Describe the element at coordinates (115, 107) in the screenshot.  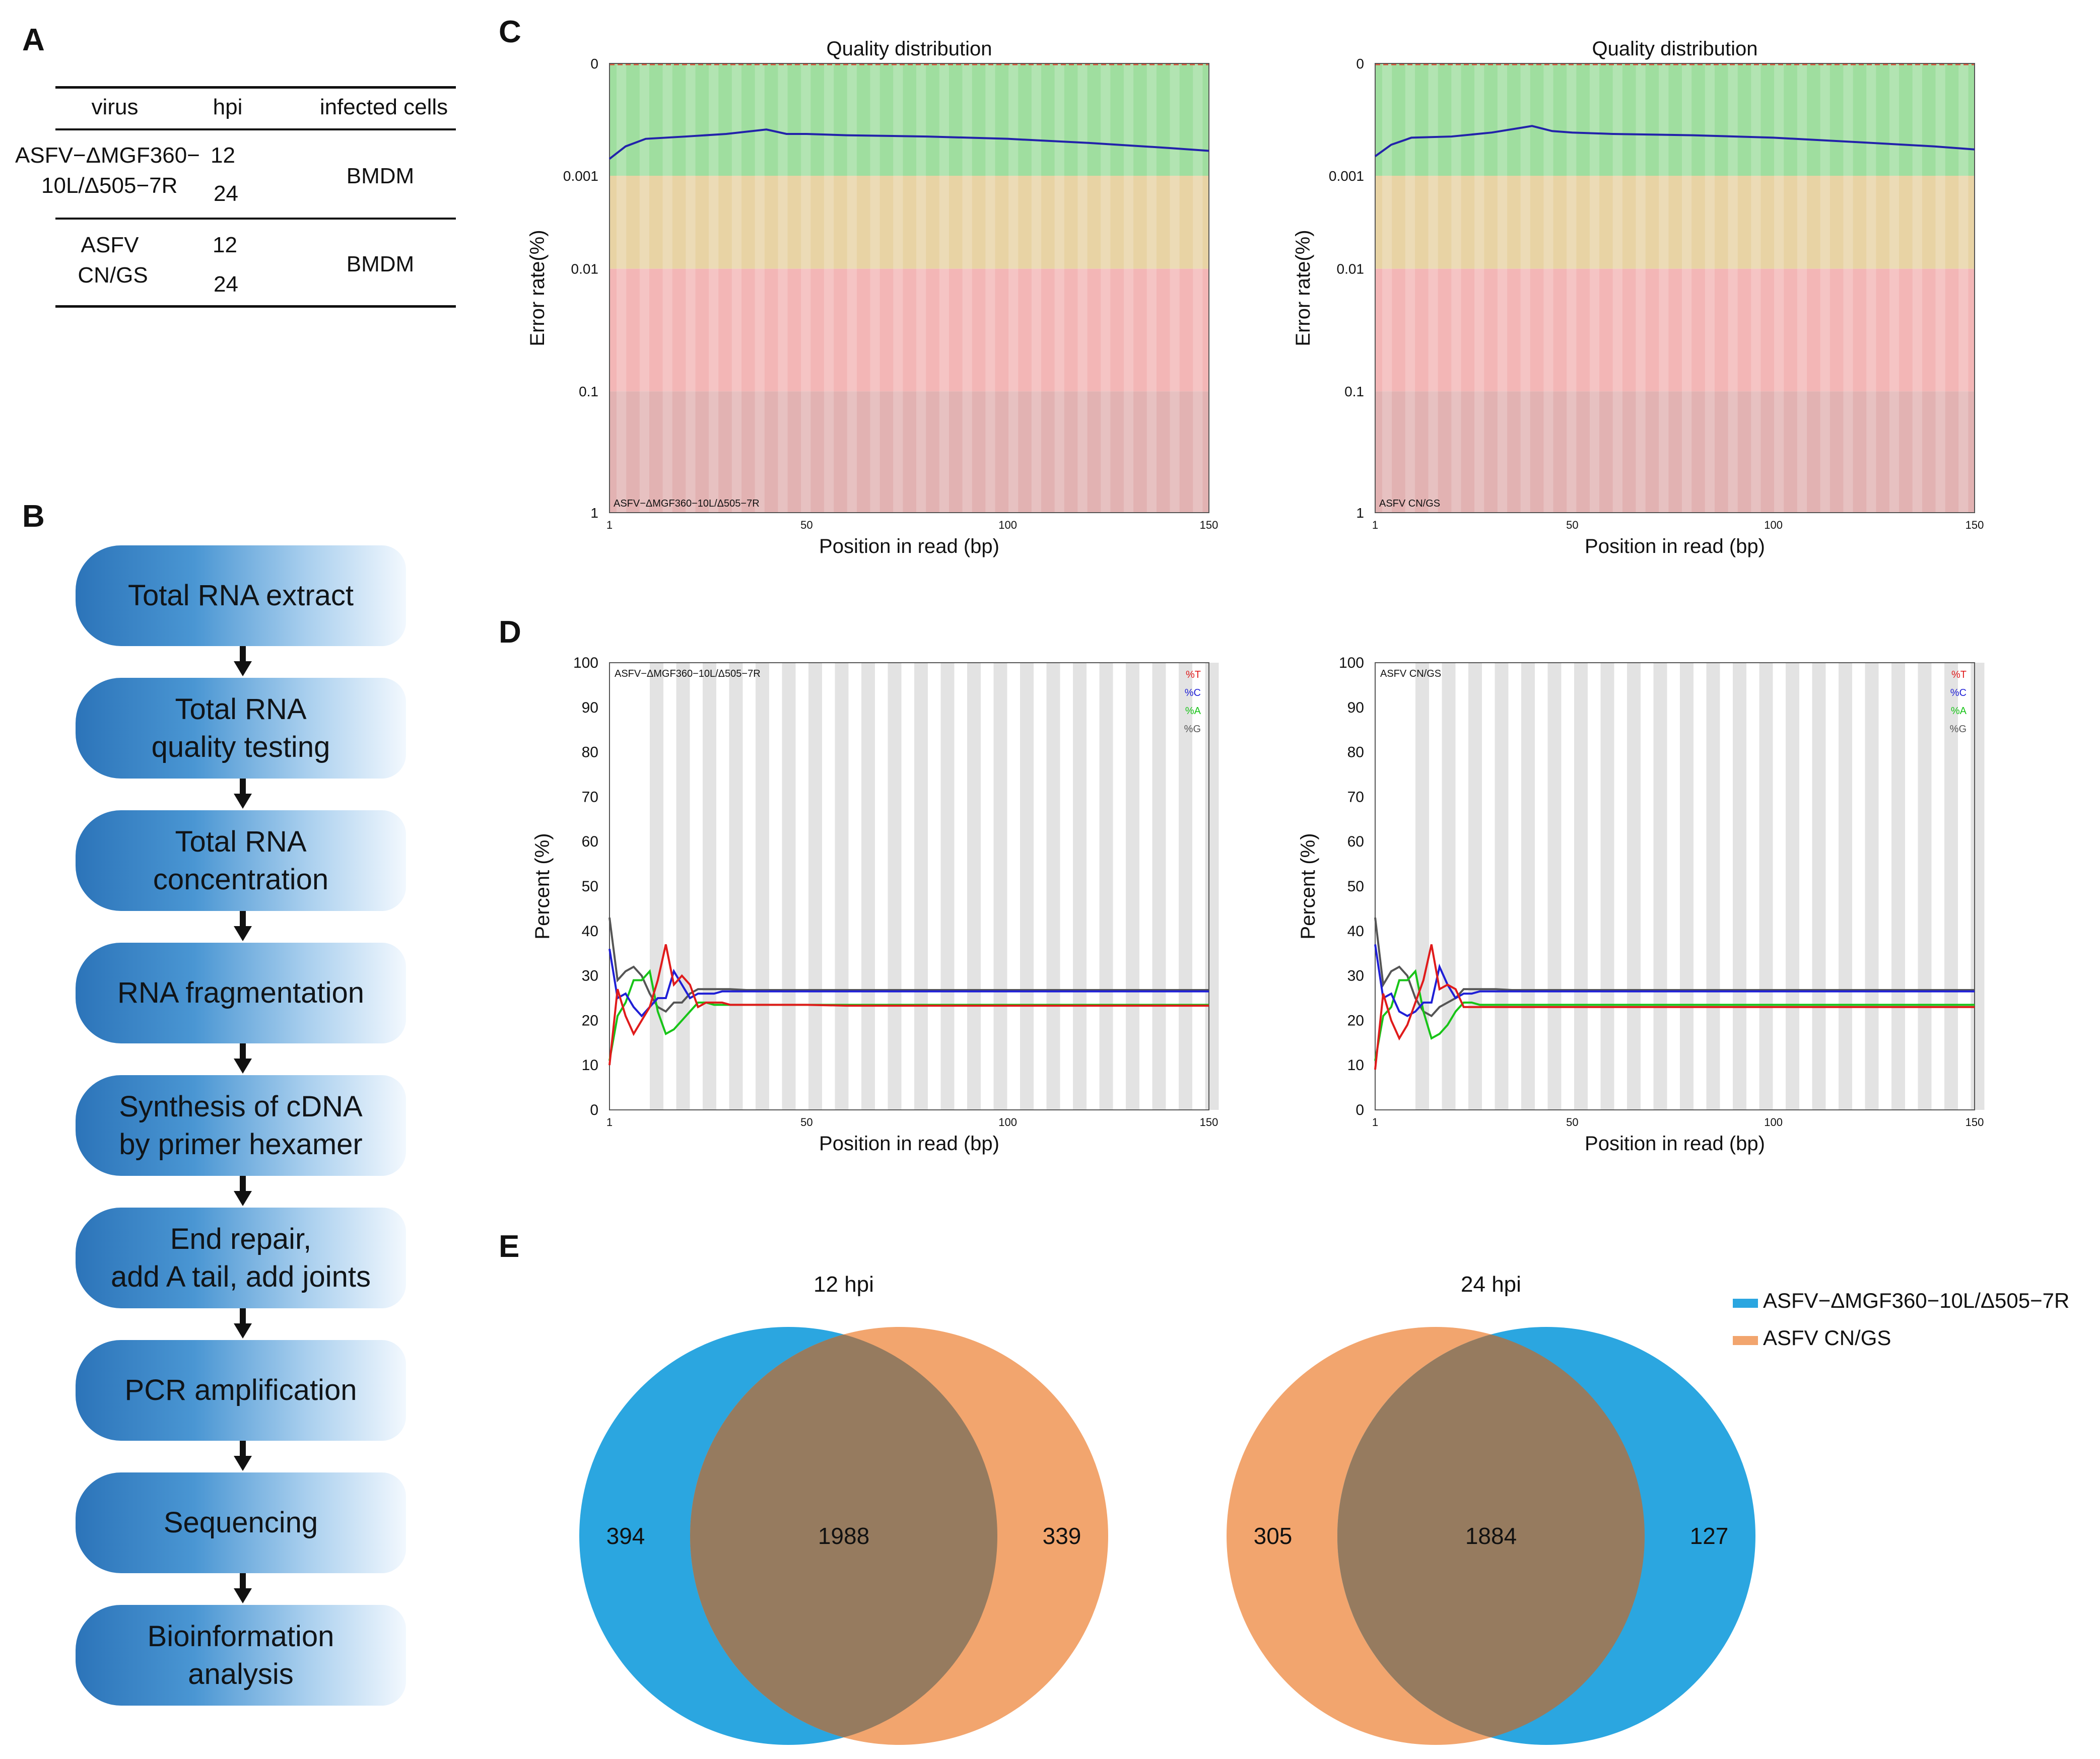
I see `table-header-virus: virus` at that location.